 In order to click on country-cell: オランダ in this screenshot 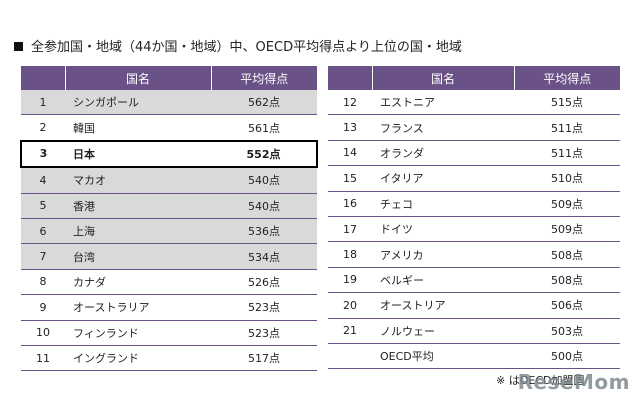, I will do `click(443, 153)`.